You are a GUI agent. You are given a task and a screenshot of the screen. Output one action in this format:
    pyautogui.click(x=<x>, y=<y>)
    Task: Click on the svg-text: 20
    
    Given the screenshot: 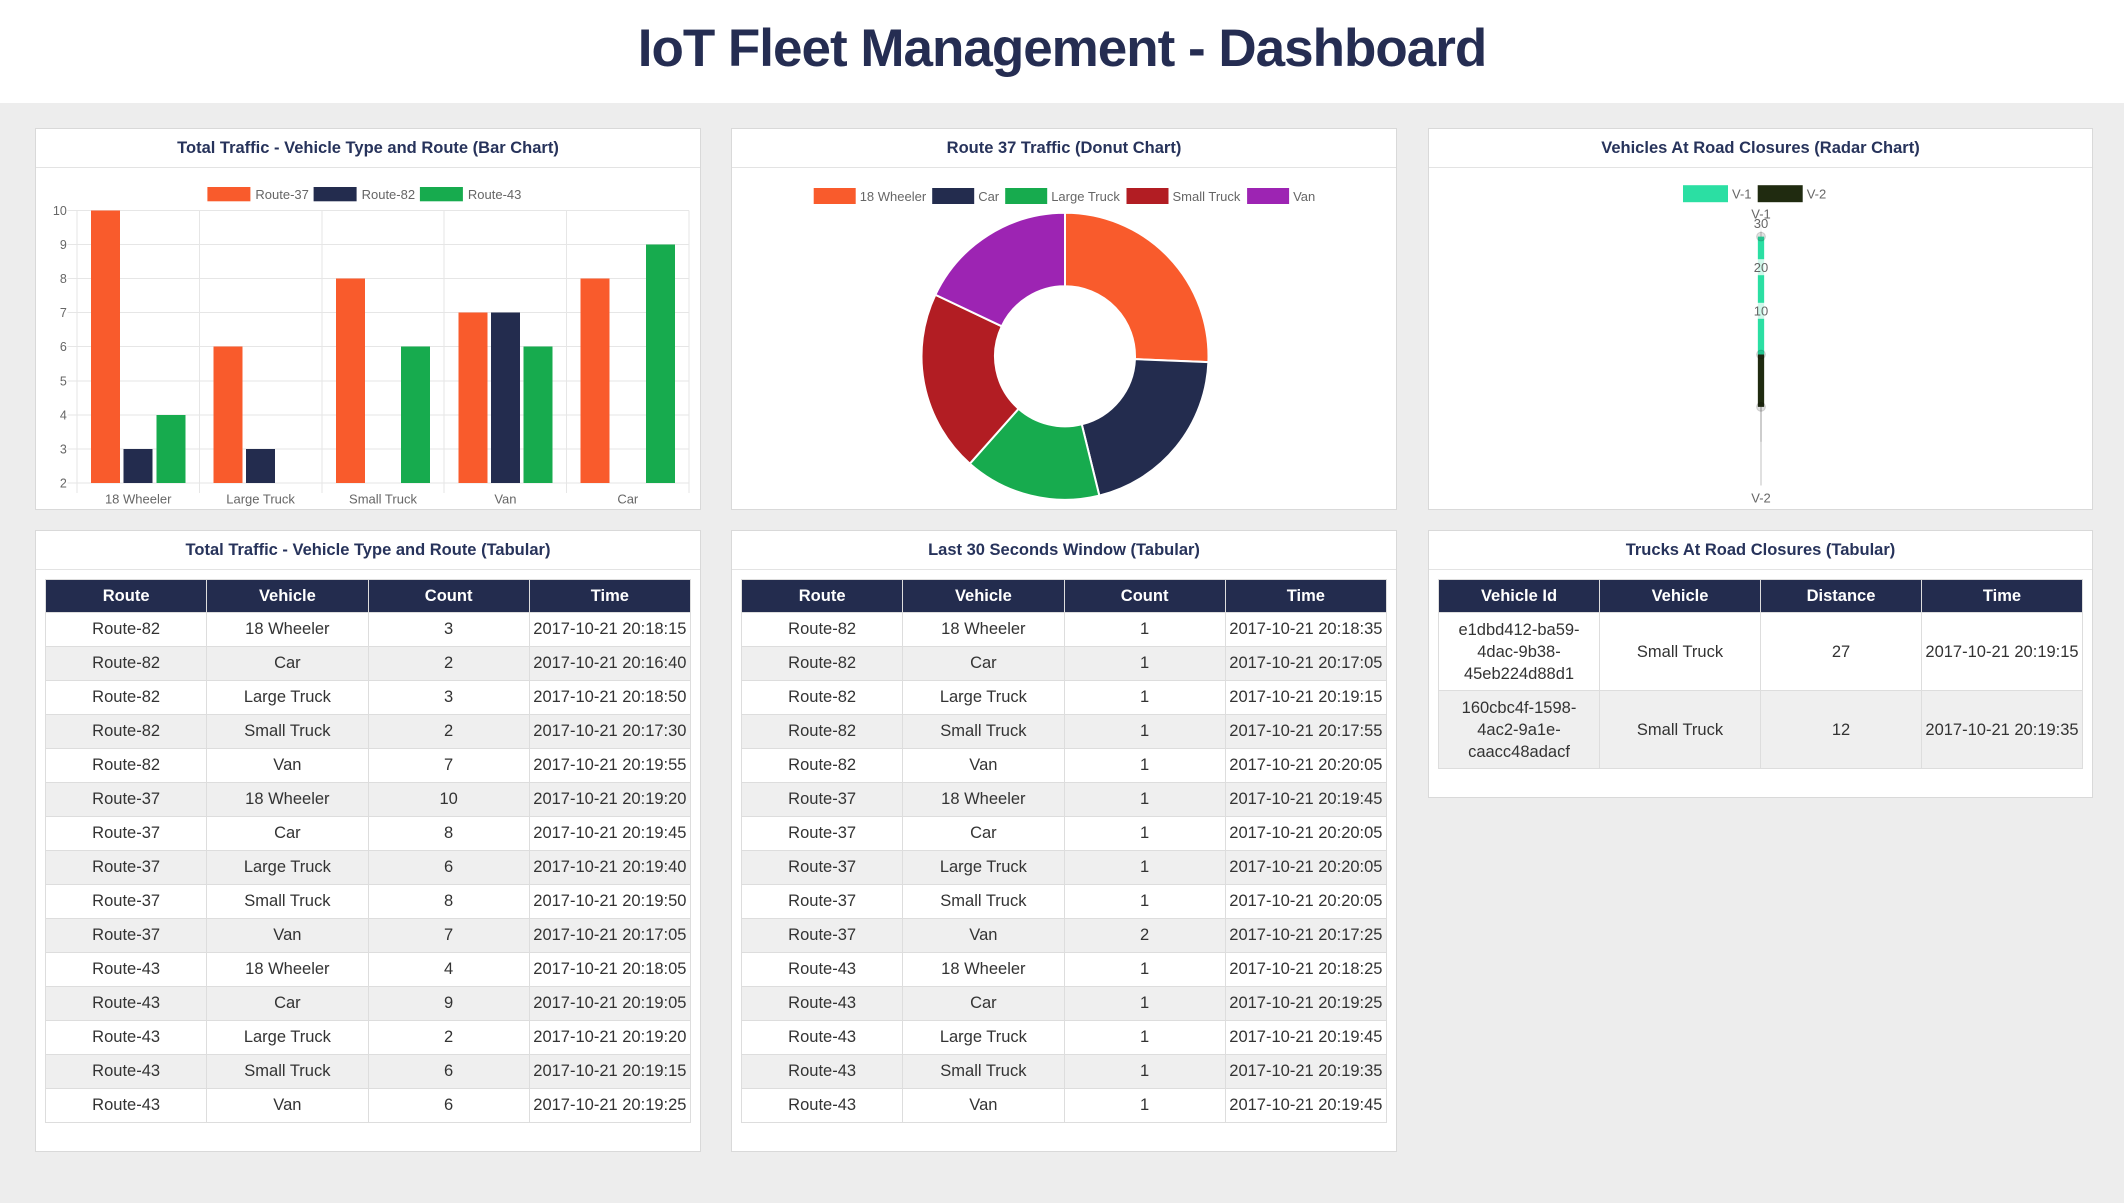 What is the action you would take?
    pyautogui.click(x=1761, y=267)
    